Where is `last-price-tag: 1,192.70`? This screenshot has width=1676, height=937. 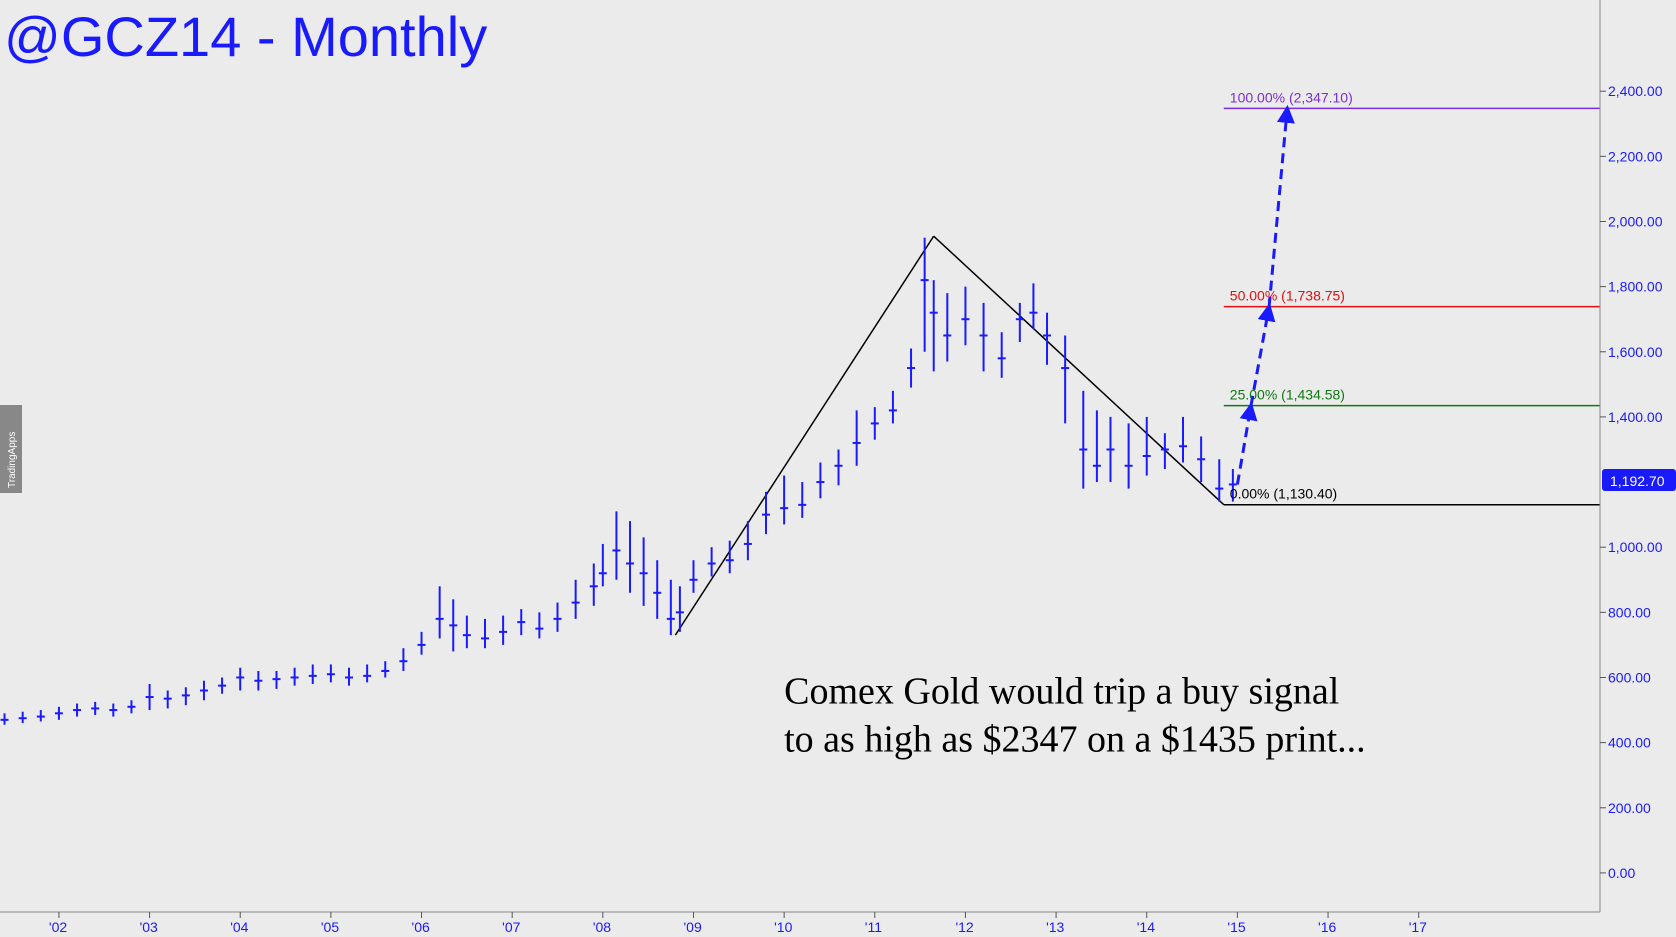
last-price-tag: 1,192.70 is located at coordinates (1639, 480).